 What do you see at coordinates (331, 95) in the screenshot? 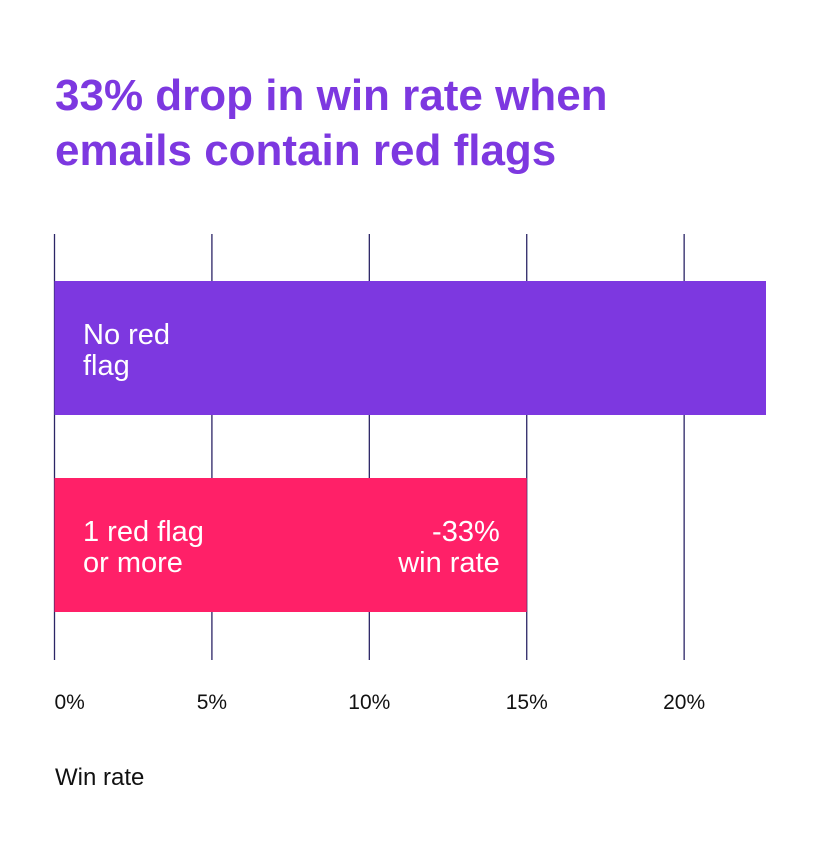
I see `chart-title-line-1: 33% drop in win rate when` at bounding box center [331, 95].